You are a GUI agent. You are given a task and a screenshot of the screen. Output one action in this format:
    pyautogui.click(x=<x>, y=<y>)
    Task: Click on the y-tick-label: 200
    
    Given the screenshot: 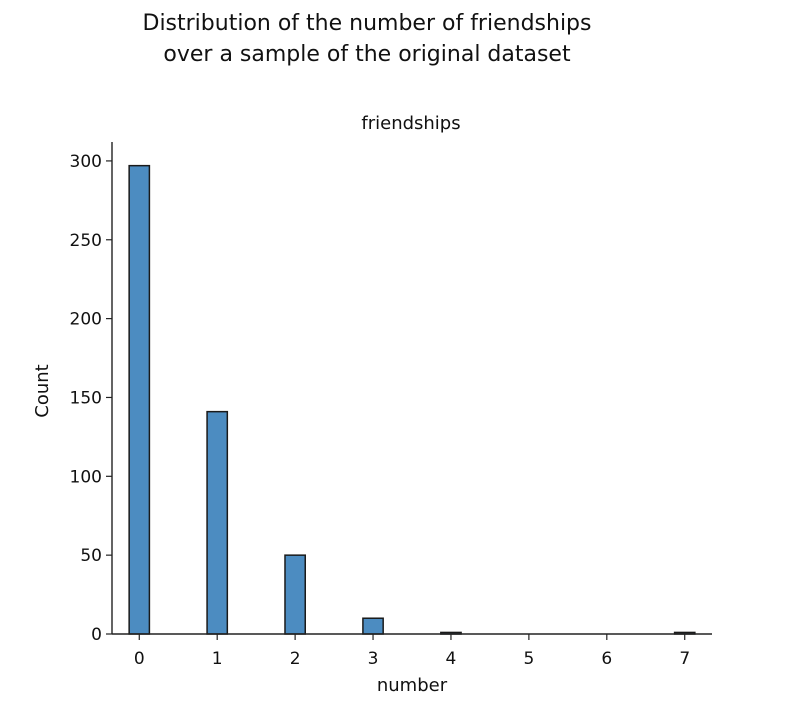 What is the action you would take?
    pyautogui.click(x=86, y=320)
    